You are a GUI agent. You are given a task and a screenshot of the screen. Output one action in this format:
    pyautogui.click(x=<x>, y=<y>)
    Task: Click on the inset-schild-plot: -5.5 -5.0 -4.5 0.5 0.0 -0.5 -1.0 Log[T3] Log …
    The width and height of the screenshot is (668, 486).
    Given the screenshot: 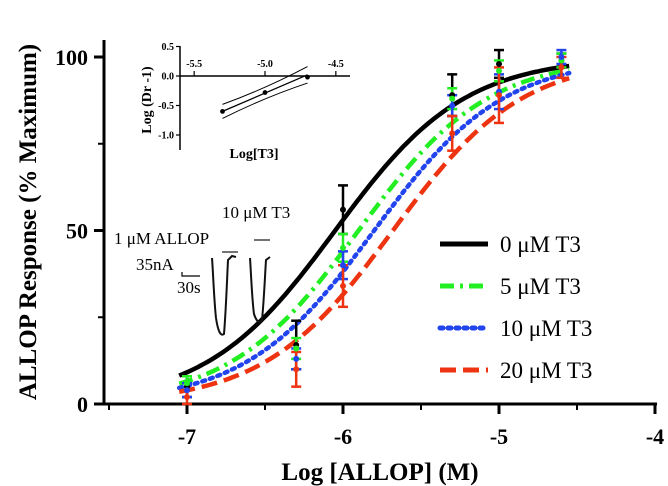 What is the action you would take?
    pyautogui.click(x=245, y=102)
    